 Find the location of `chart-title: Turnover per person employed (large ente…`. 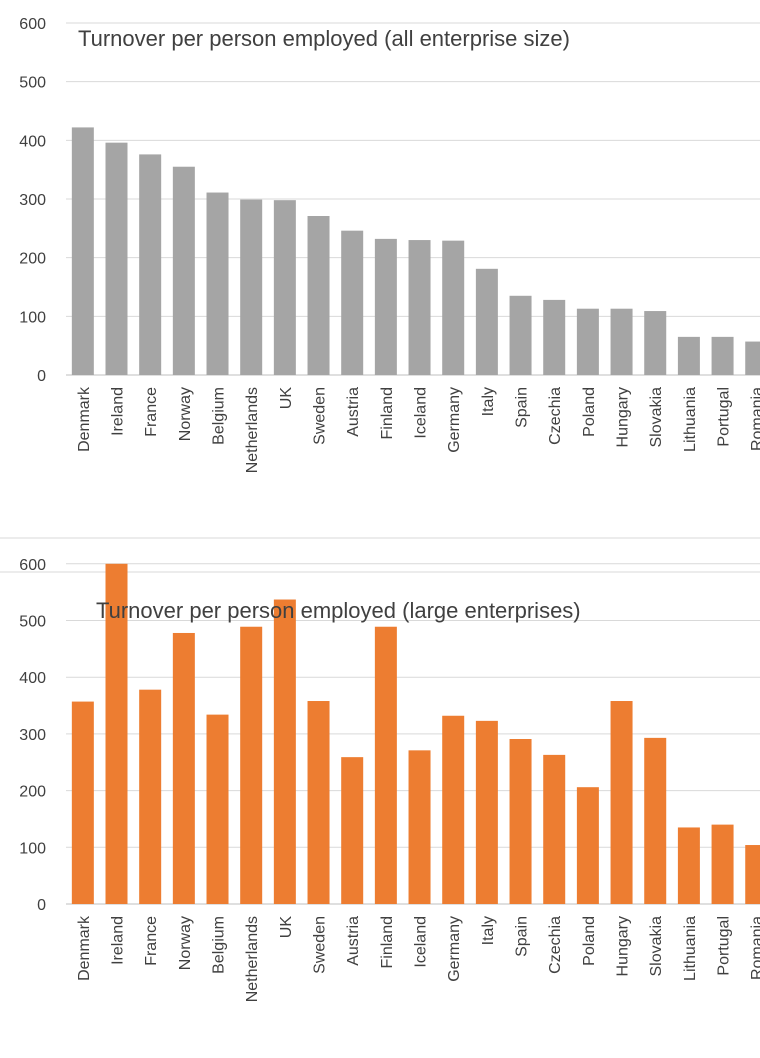

chart-title: Turnover per person employed (large ente… is located at coordinates (338, 610).